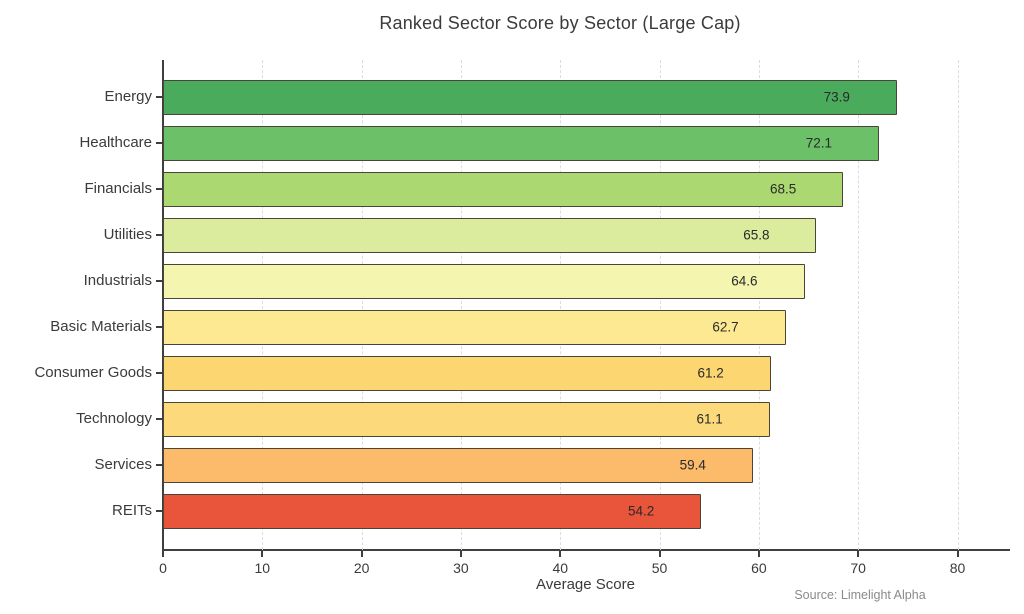  I want to click on bar-value-label: 62.7, so click(725, 327).